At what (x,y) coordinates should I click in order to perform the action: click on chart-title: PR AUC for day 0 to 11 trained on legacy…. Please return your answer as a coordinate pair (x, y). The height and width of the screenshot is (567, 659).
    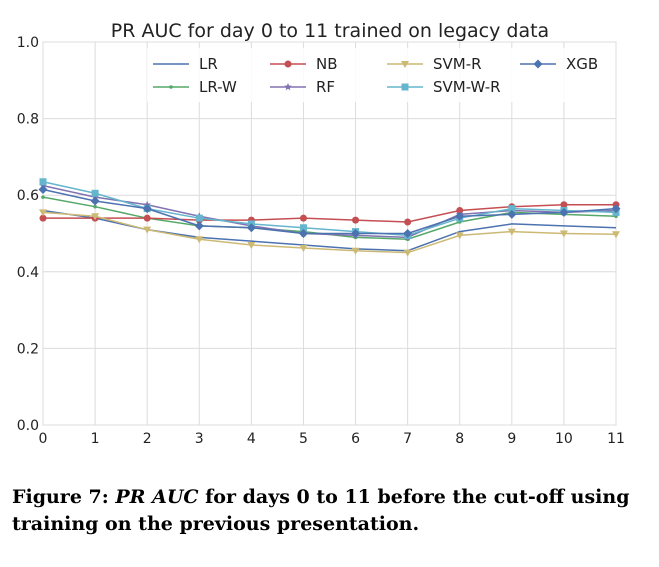
    Looking at the image, I should click on (330, 31).